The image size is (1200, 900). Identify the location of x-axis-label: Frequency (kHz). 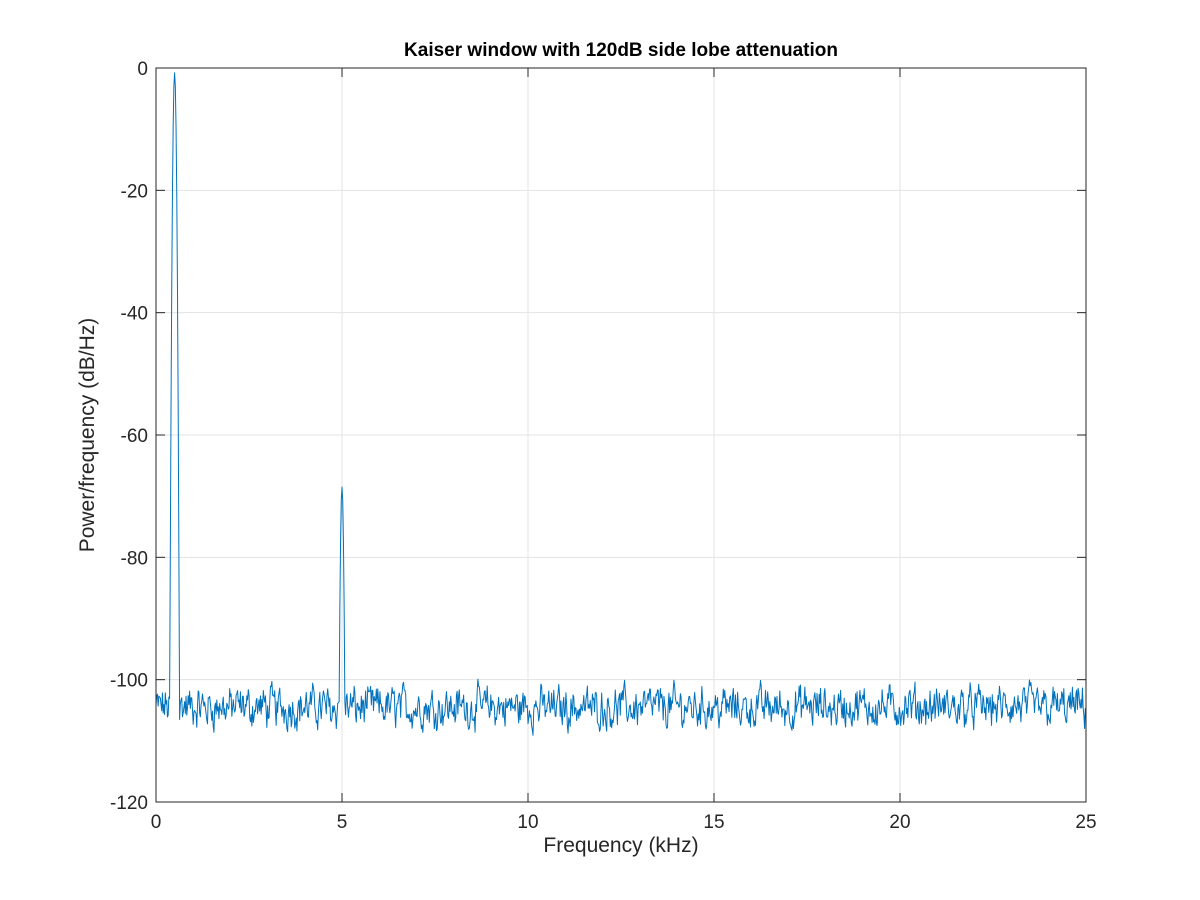
(620, 845).